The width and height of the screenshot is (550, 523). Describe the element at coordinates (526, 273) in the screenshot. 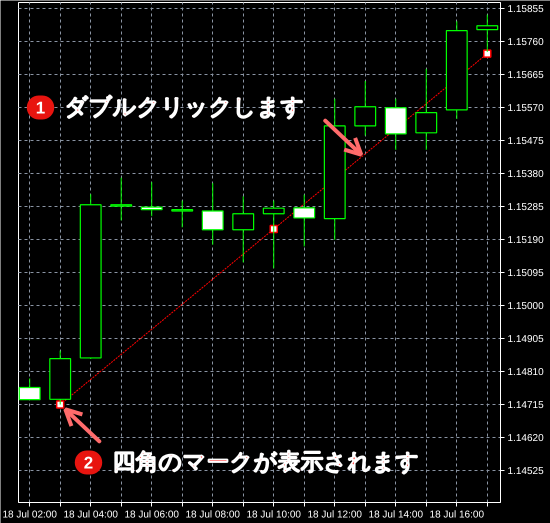

I see `y-tick-label: 1.15095` at that location.